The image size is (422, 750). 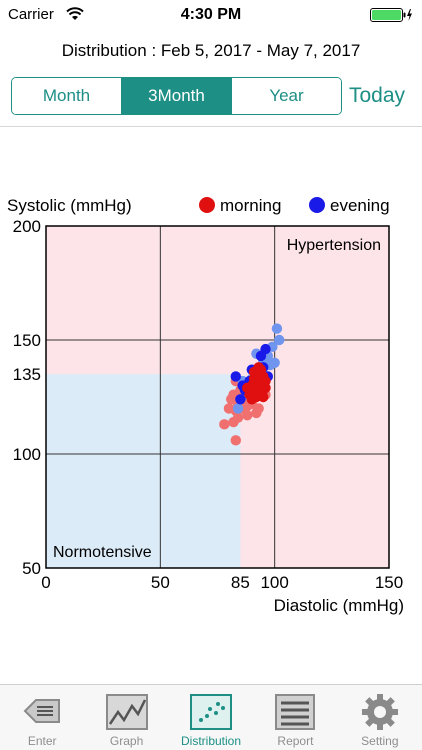 What do you see at coordinates (42, 711) in the screenshot?
I see `enter-icon` at bounding box center [42, 711].